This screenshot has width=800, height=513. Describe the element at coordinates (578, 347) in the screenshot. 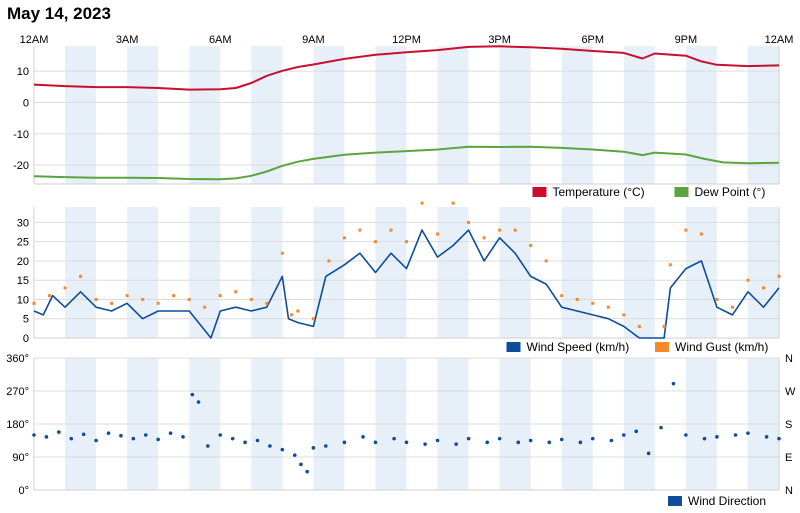

I see `legend-label: Wind Speed (km/h)` at that location.